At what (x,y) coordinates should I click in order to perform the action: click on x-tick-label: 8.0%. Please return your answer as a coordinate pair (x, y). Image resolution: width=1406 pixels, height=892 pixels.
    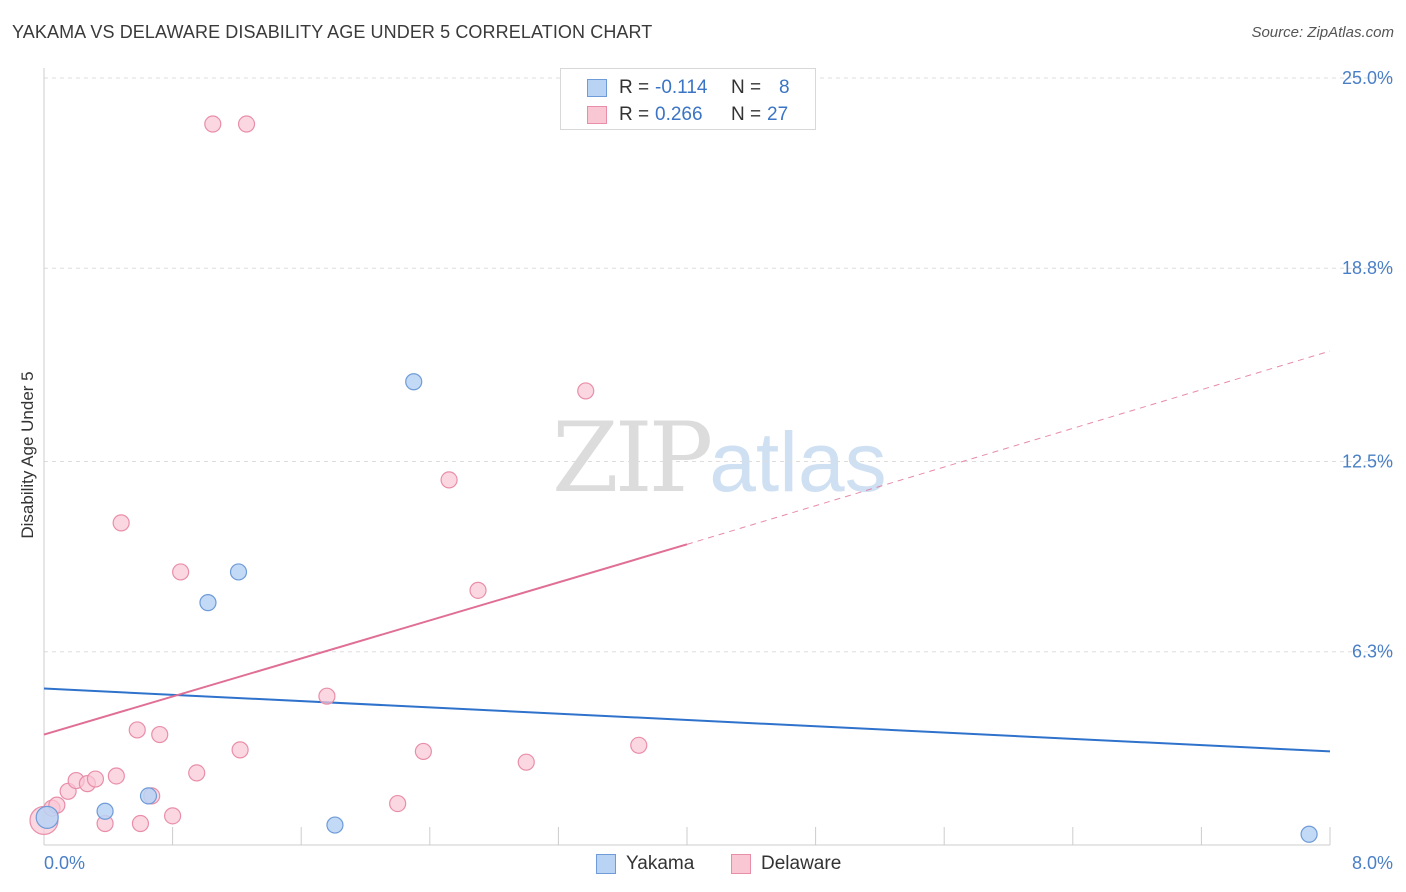
    Looking at the image, I should click on (1372, 863).